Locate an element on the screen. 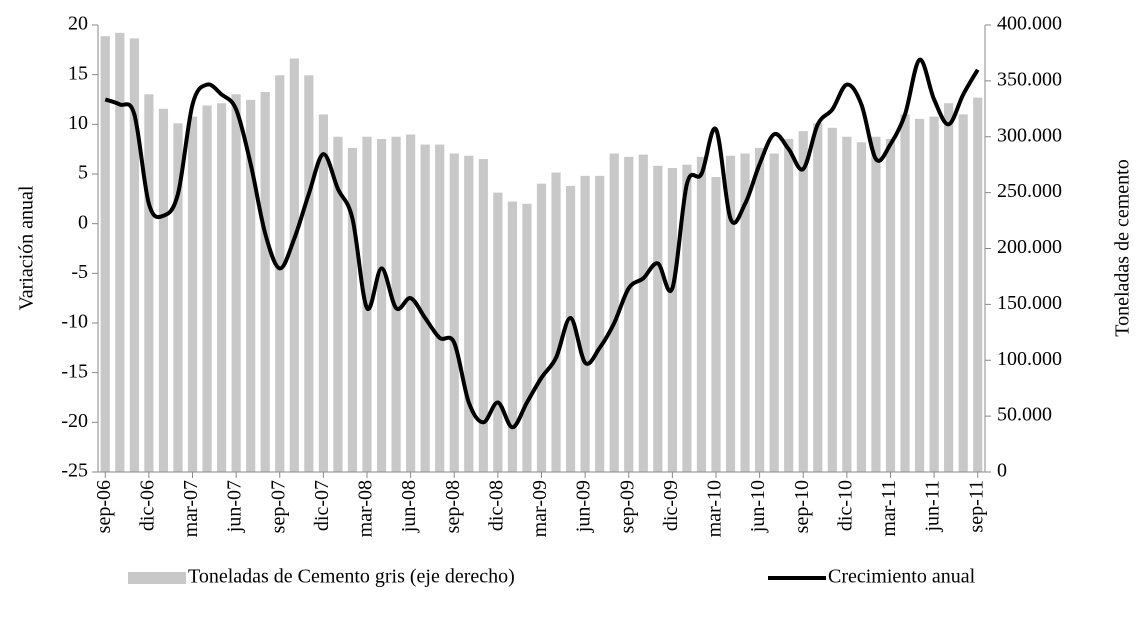 The image size is (1137, 617). y-tick-label: -25 is located at coordinates (74, 471).